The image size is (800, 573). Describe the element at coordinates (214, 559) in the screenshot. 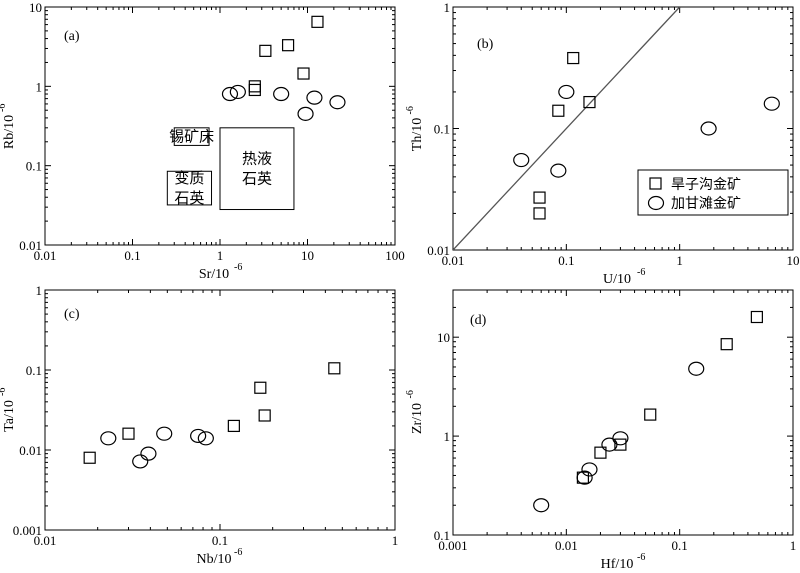

I see `x-axis-label: Nb/10` at that location.